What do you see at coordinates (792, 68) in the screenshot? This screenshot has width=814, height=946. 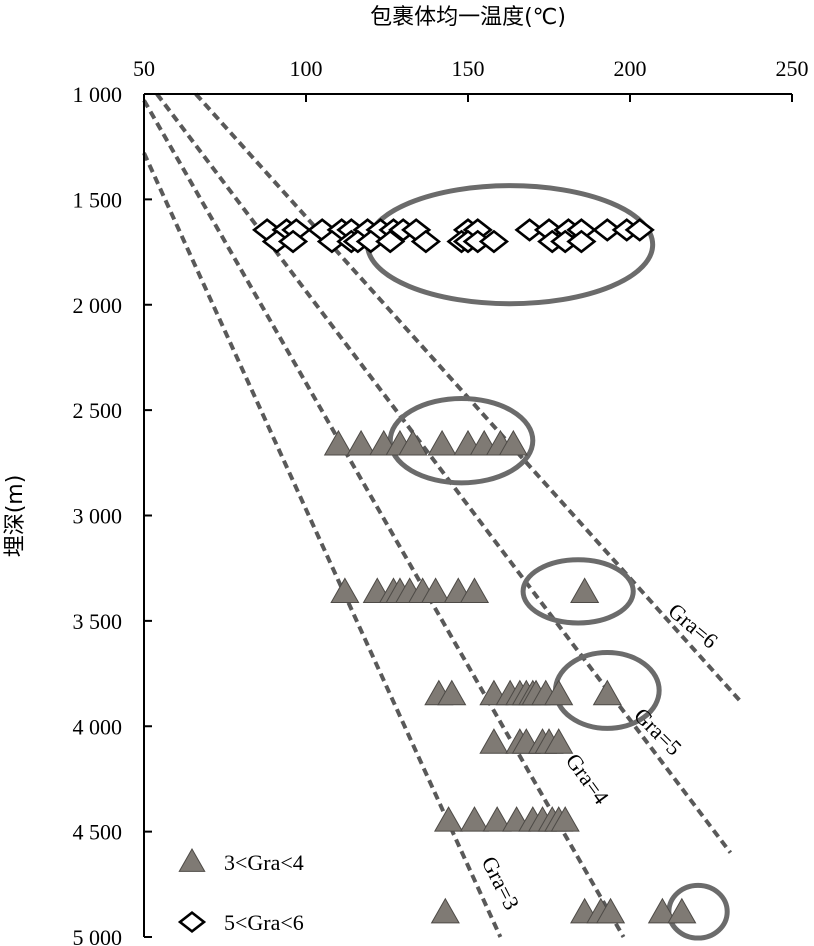 I see `x-tick-label: 250` at bounding box center [792, 68].